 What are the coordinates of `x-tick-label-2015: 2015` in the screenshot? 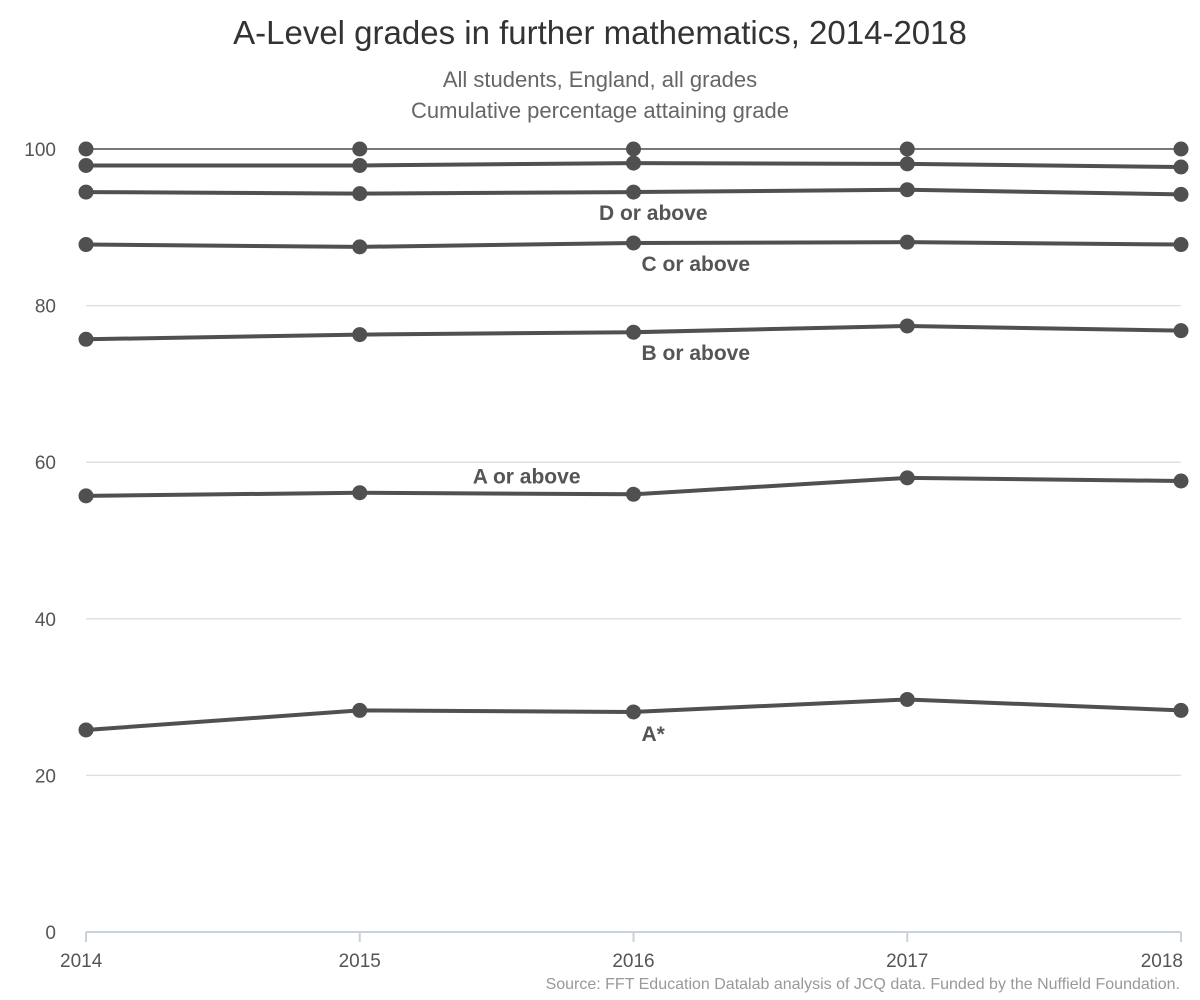 It's located at (360, 961).